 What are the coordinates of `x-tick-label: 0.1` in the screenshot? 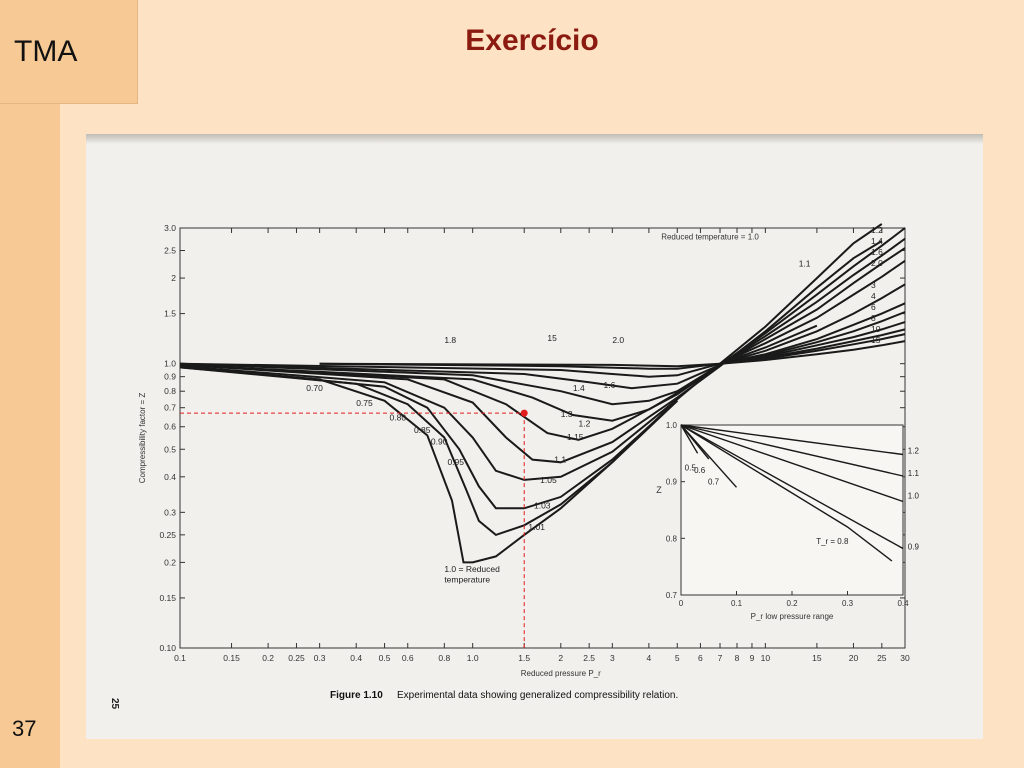 It's located at (180, 658).